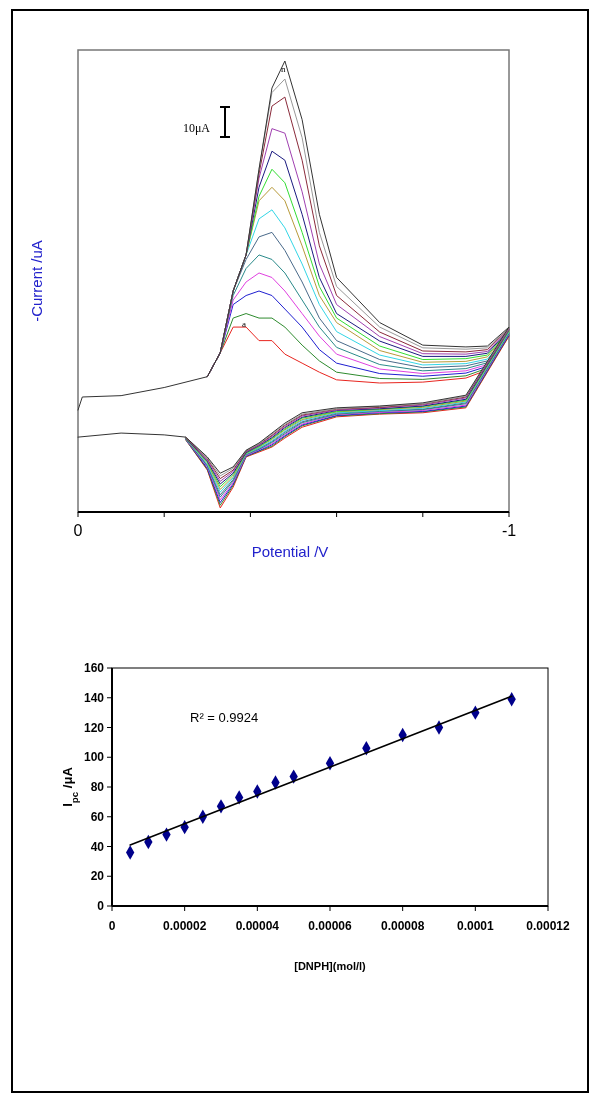 The height and width of the screenshot is (1093, 591). What do you see at coordinates (112, 926) in the screenshot?
I see `x-tick-label: 0` at bounding box center [112, 926].